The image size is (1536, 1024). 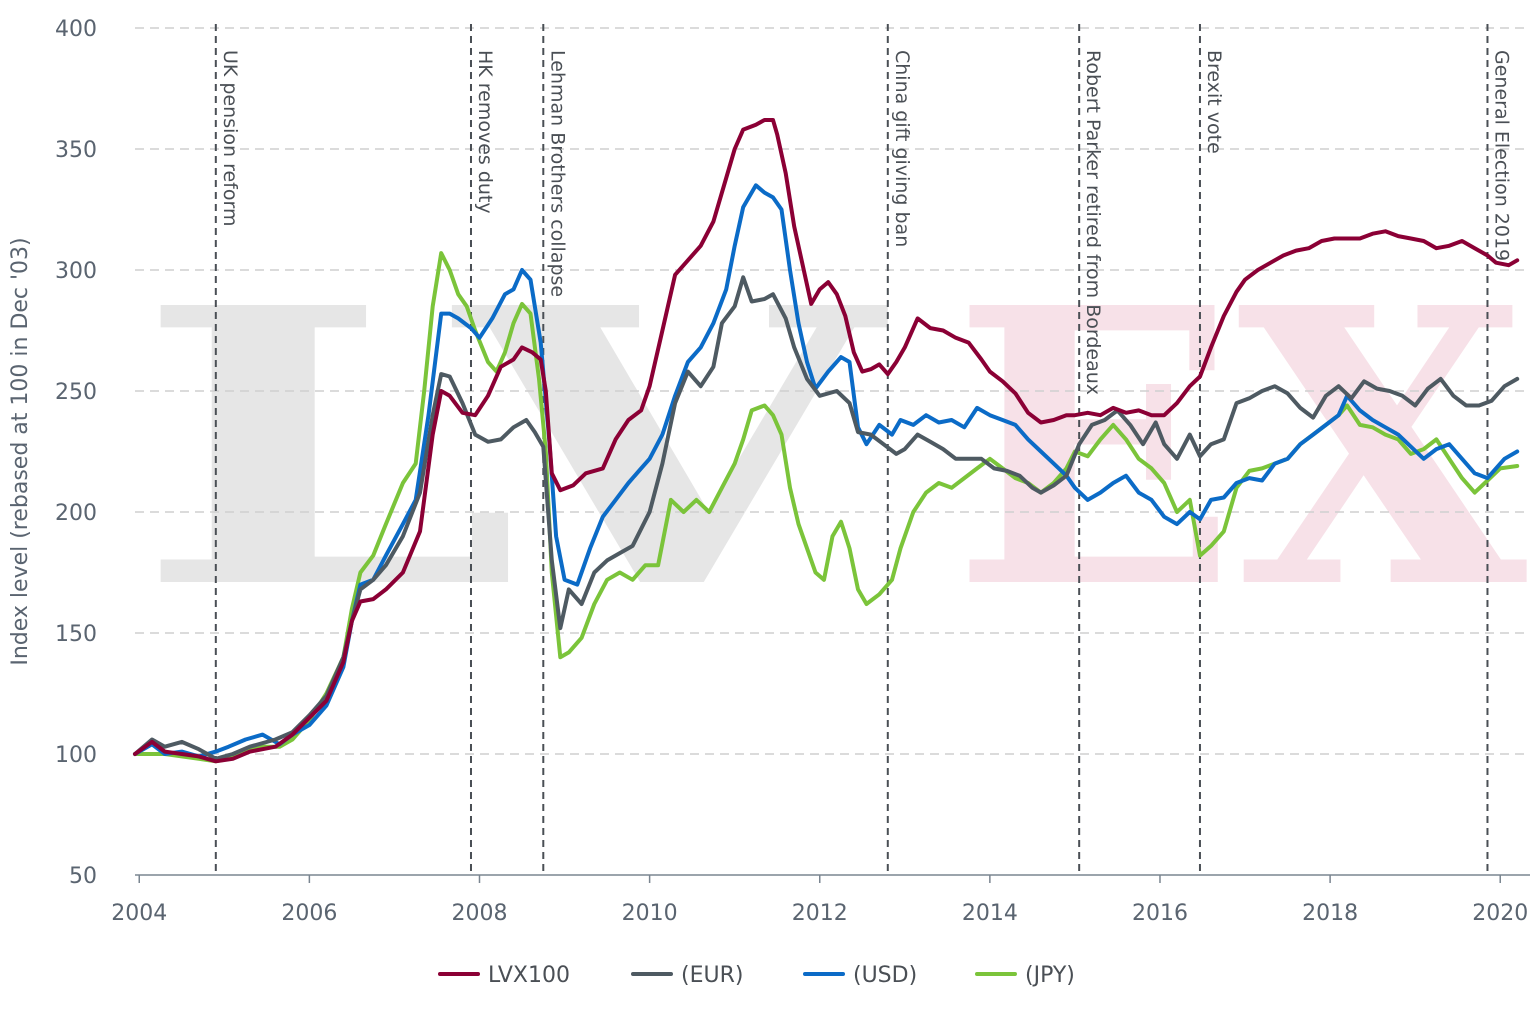 What do you see at coordinates (885, 975) in the screenshot?
I see `legend-label: (USD)` at bounding box center [885, 975].